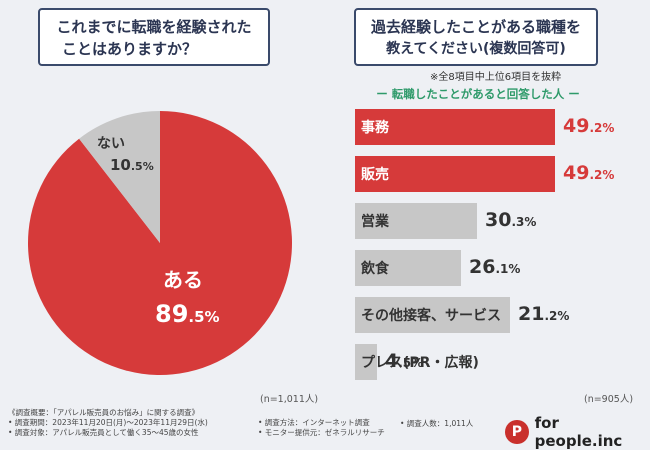  What do you see at coordinates (475, 27) in the screenshot?
I see `right-question-line1: 過去経験したことがある職種を` at bounding box center [475, 27].